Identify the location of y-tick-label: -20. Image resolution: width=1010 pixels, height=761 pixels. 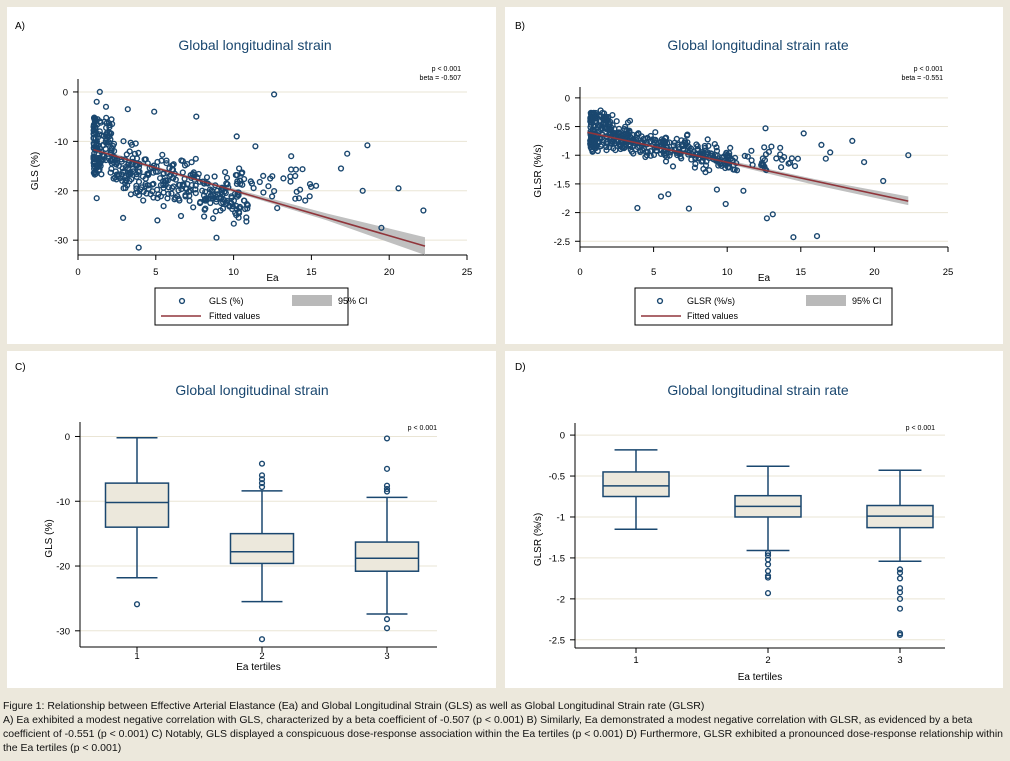
(63, 567).